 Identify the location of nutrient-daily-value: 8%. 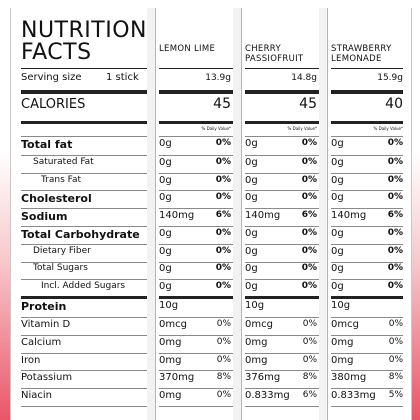
(223, 377).